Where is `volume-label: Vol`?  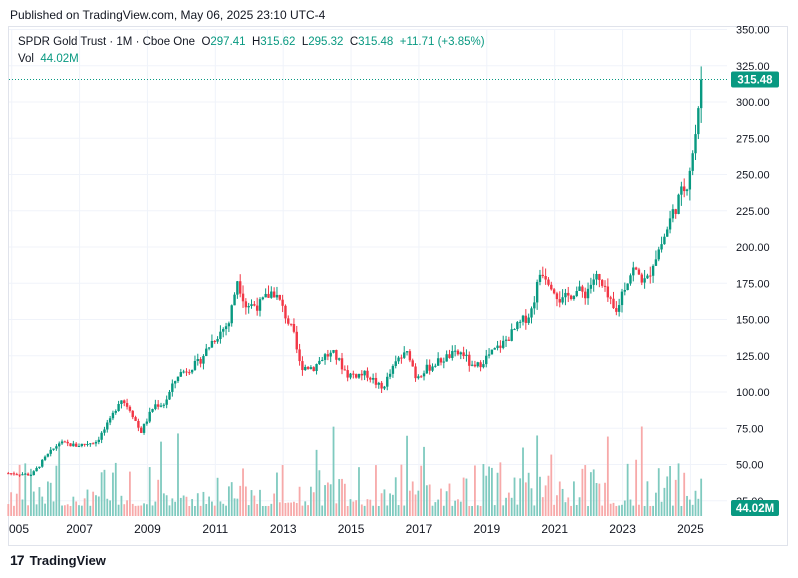 volume-label: Vol is located at coordinates (26, 59).